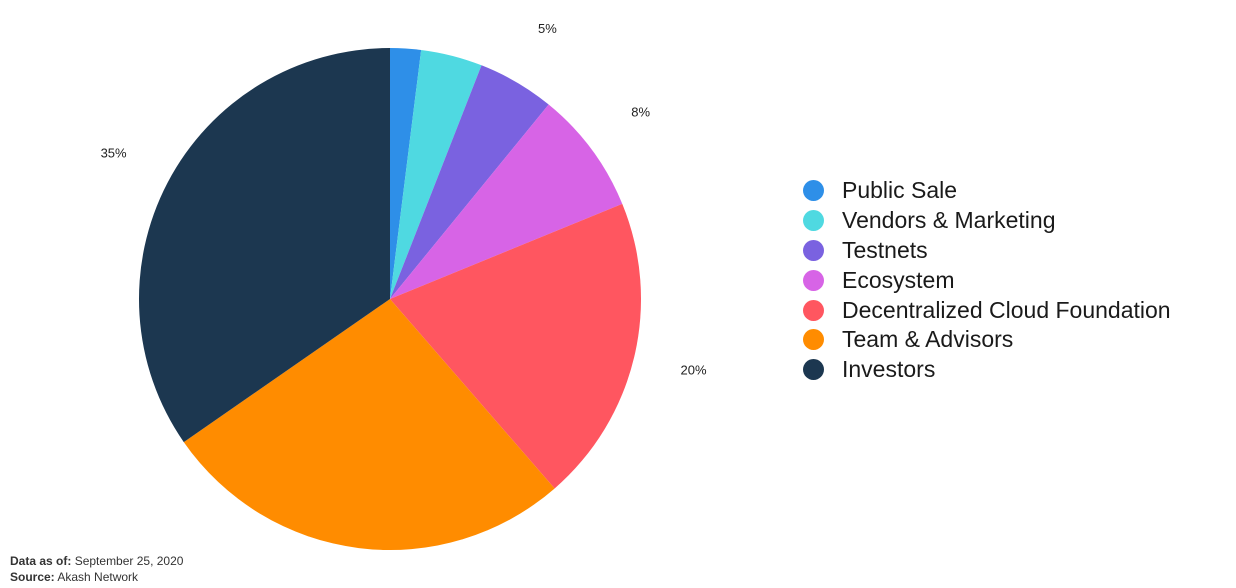 This screenshot has width=1236, height=588. What do you see at coordinates (949, 220) in the screenshot?
I see `legend-label: Vendors & Marketing` at bounding box center [949, 220].